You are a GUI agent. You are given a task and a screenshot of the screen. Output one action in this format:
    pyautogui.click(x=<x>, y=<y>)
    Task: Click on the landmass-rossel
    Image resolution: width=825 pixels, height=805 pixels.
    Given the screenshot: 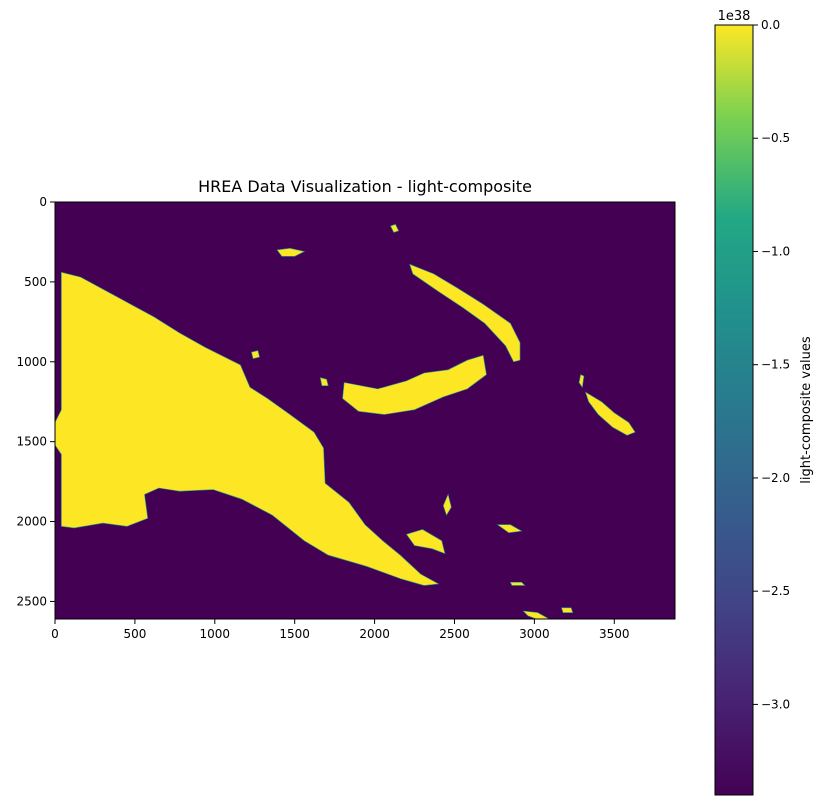 What is the action you would take?
    pyautogui.click(x=567, y=610)
    